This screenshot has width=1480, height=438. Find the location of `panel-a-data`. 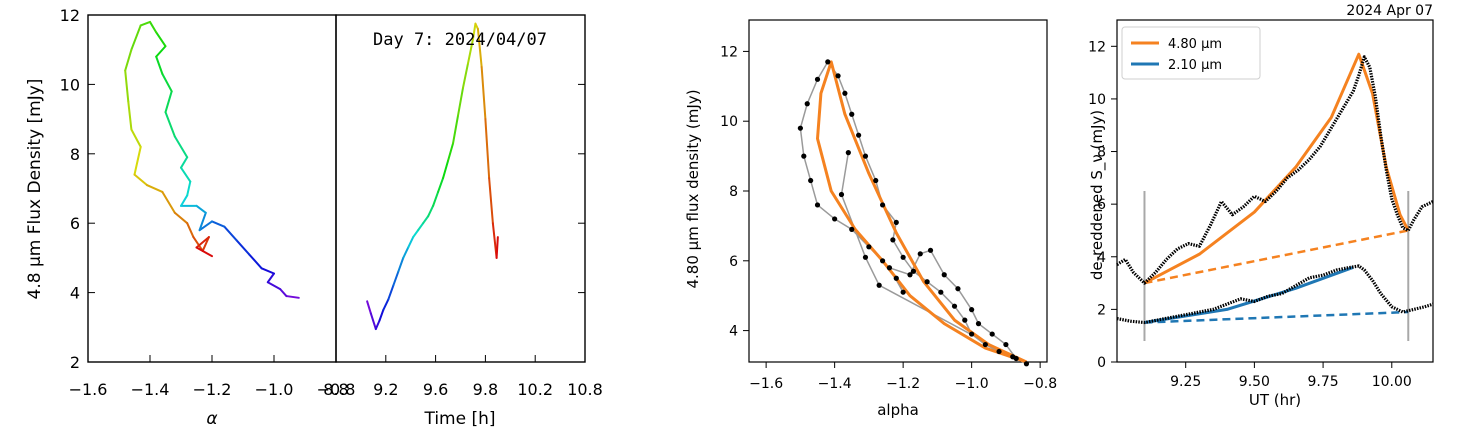

panel-a-data is located at coordinates (212, 159).